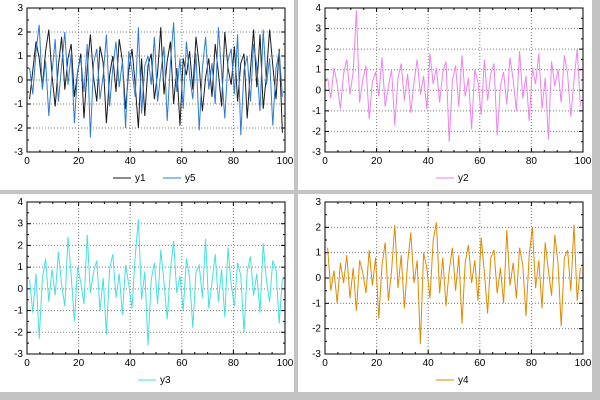  What do you see at coordinates (463, 178) in the screenshot?
I see `svg-text: y2` at bounding box center [463, 178].